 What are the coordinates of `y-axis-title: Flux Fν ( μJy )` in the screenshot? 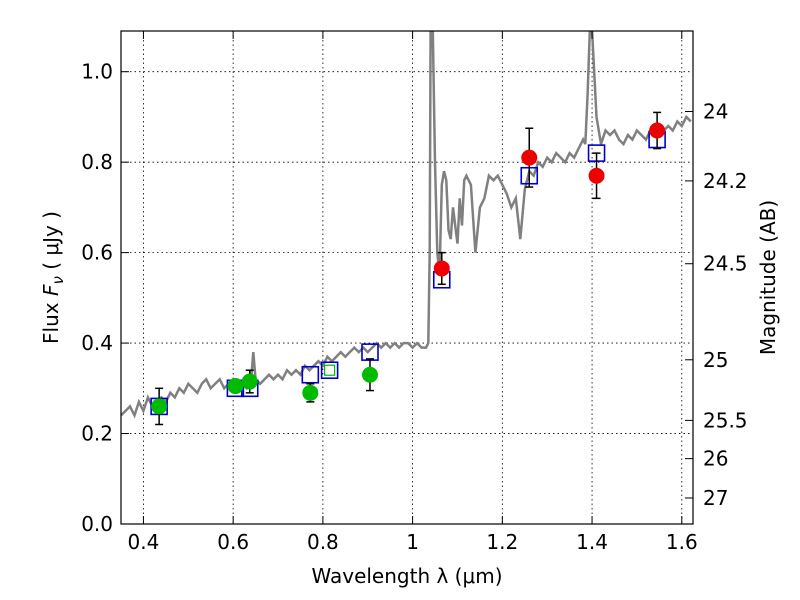 It's located at (53, 277).